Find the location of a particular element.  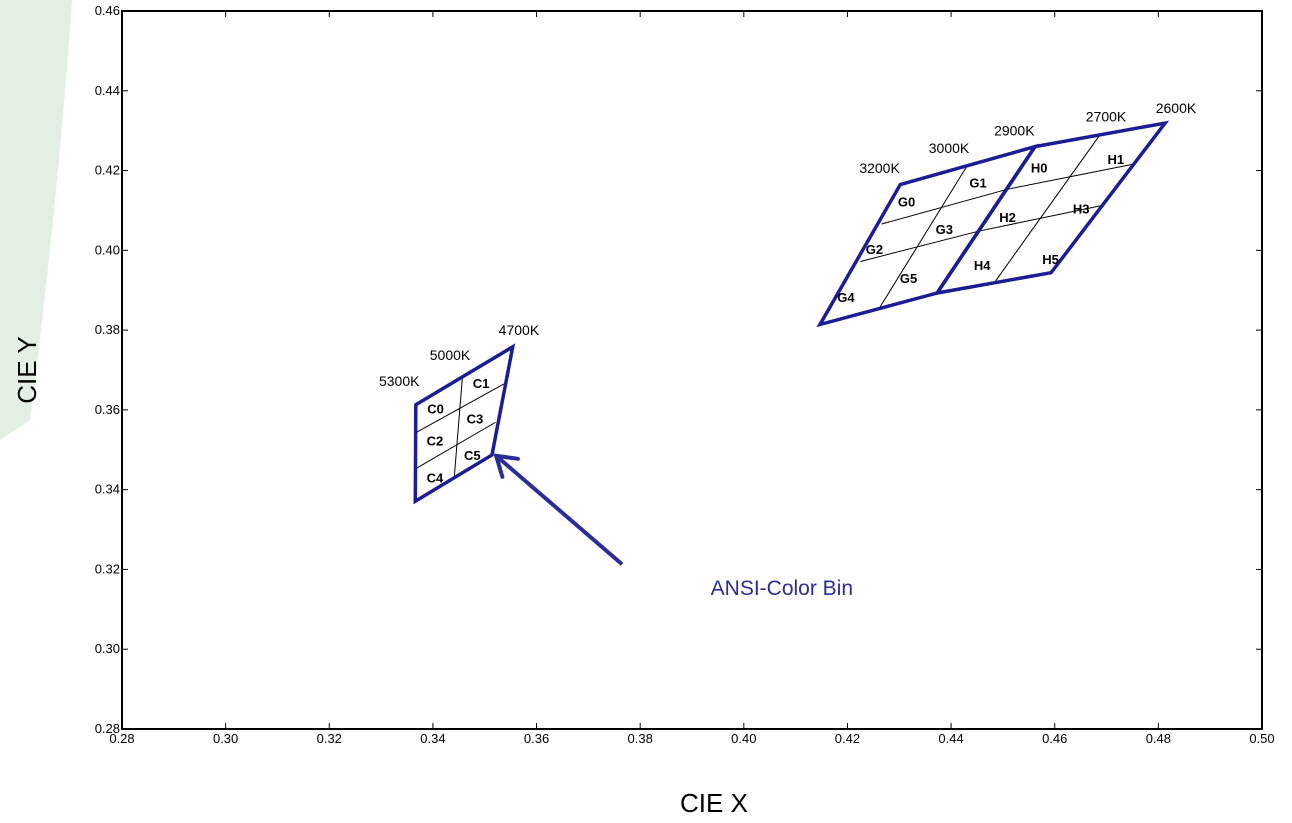

bin-label-h0: H0 is located at coordinates (1039, 167).